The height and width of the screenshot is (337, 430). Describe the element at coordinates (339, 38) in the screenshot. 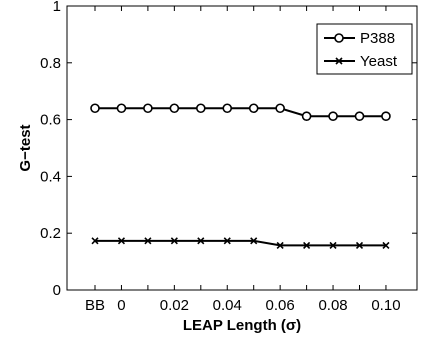

I see `legend-marker-p388` at that location.